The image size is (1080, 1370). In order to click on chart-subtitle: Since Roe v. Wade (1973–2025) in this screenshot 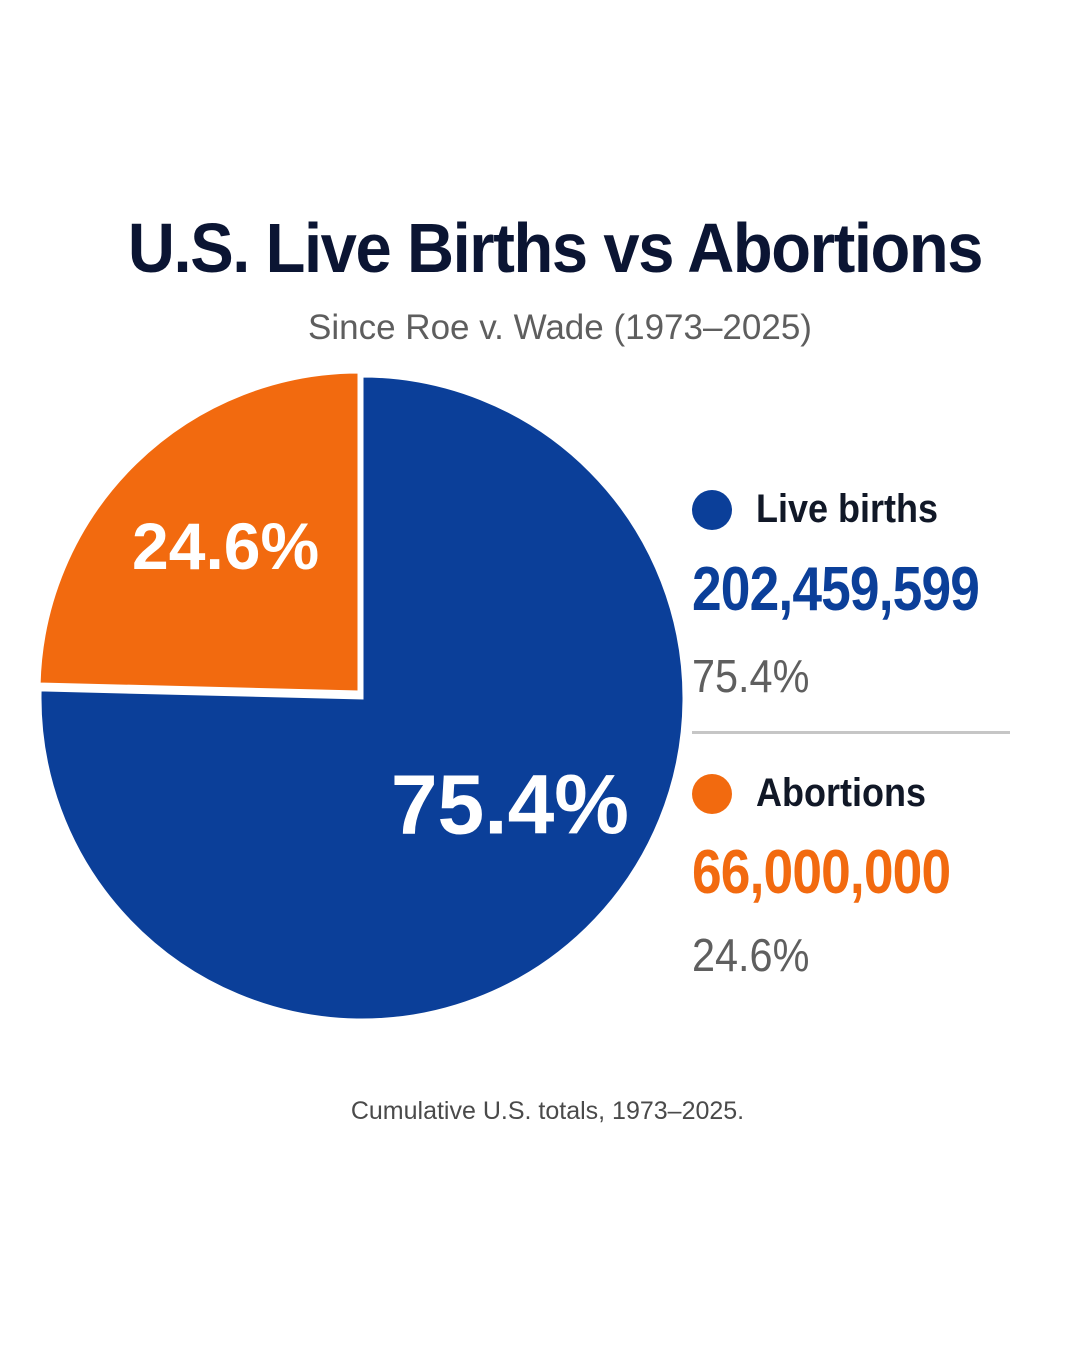, I will do `click(560, 327)`.